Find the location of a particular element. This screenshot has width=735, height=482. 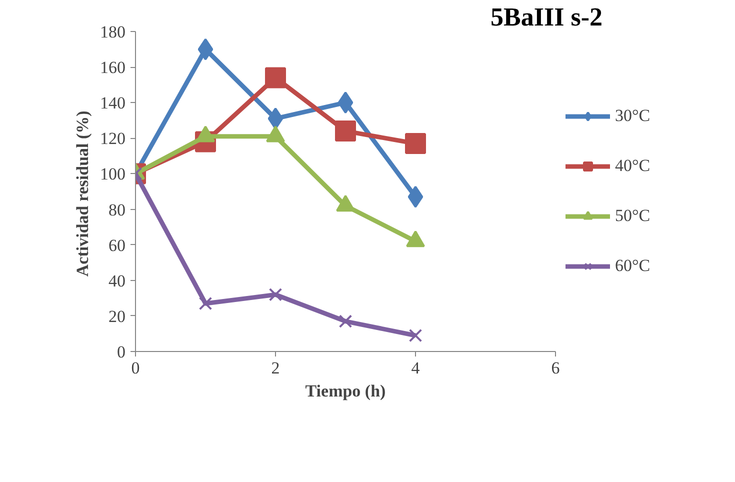

y-tick-label: 80 is located at coordinates (117, 210).